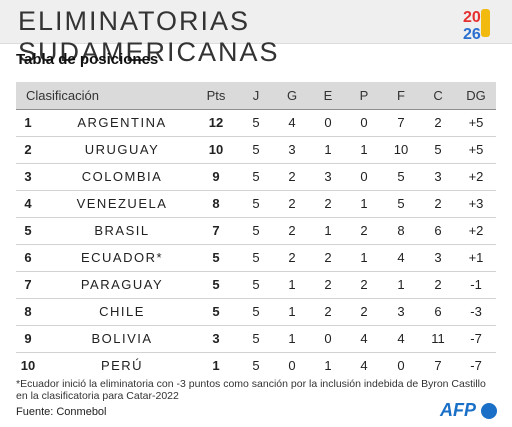 This screenshot has width=512, height=427. I want to click on world-cup-2026-logo: 20 26, so click(476, 25).